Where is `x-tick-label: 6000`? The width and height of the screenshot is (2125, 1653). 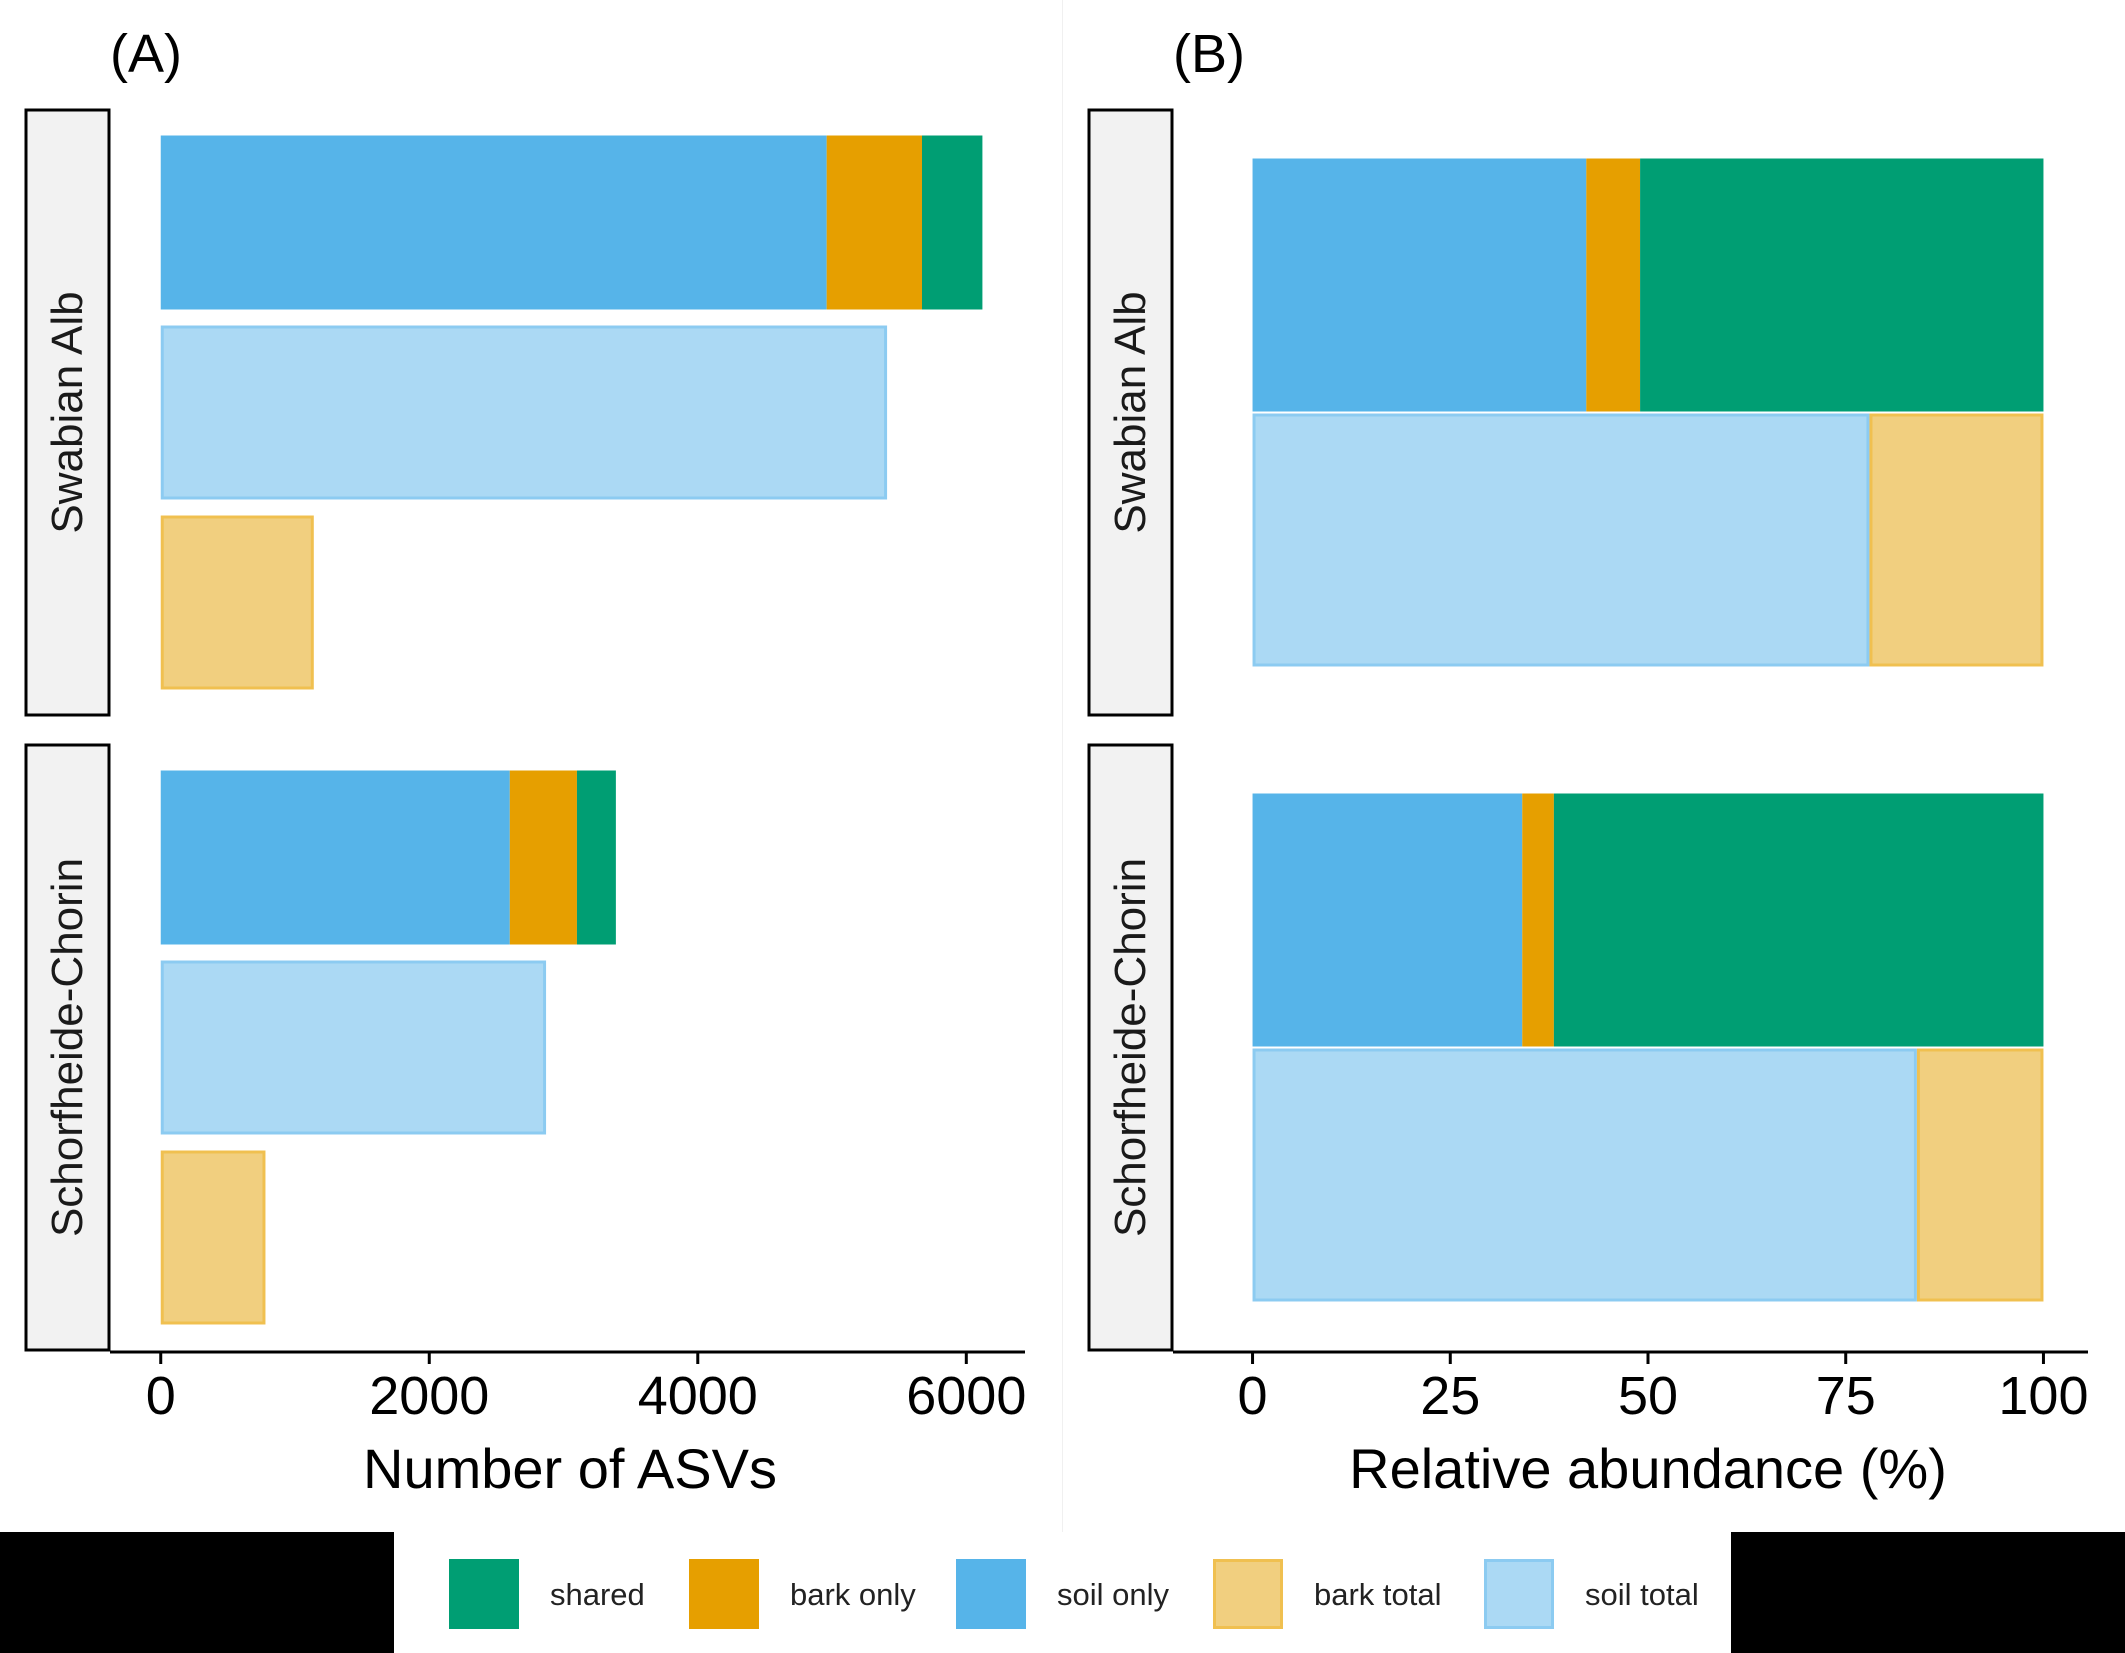 x-tick-label: 6000 is located at coordinates (966, 1396).